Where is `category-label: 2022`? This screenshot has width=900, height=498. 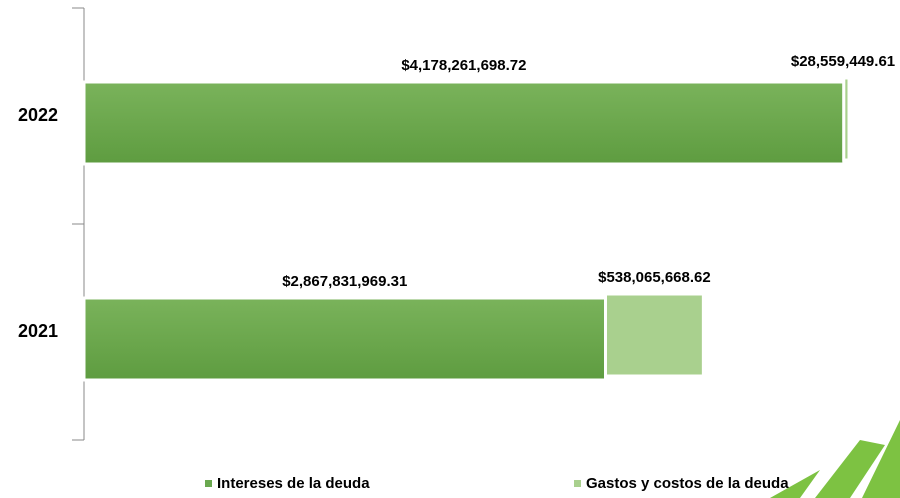
category-label: 2022 is located at coordinates (38, 115).